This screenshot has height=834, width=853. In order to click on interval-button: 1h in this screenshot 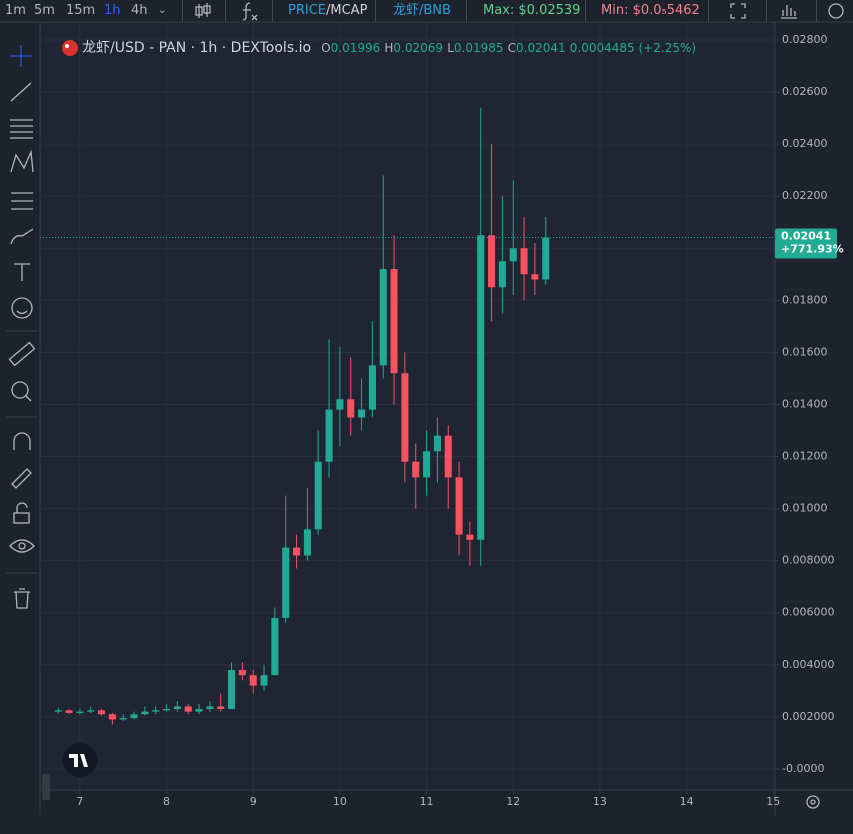, I will do `click(112, 10)`.